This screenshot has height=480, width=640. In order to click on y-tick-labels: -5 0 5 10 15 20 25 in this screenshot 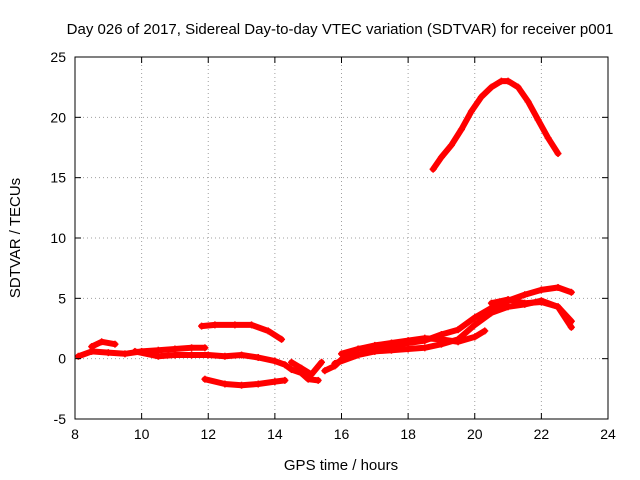, I will do `click(58, 238)`.